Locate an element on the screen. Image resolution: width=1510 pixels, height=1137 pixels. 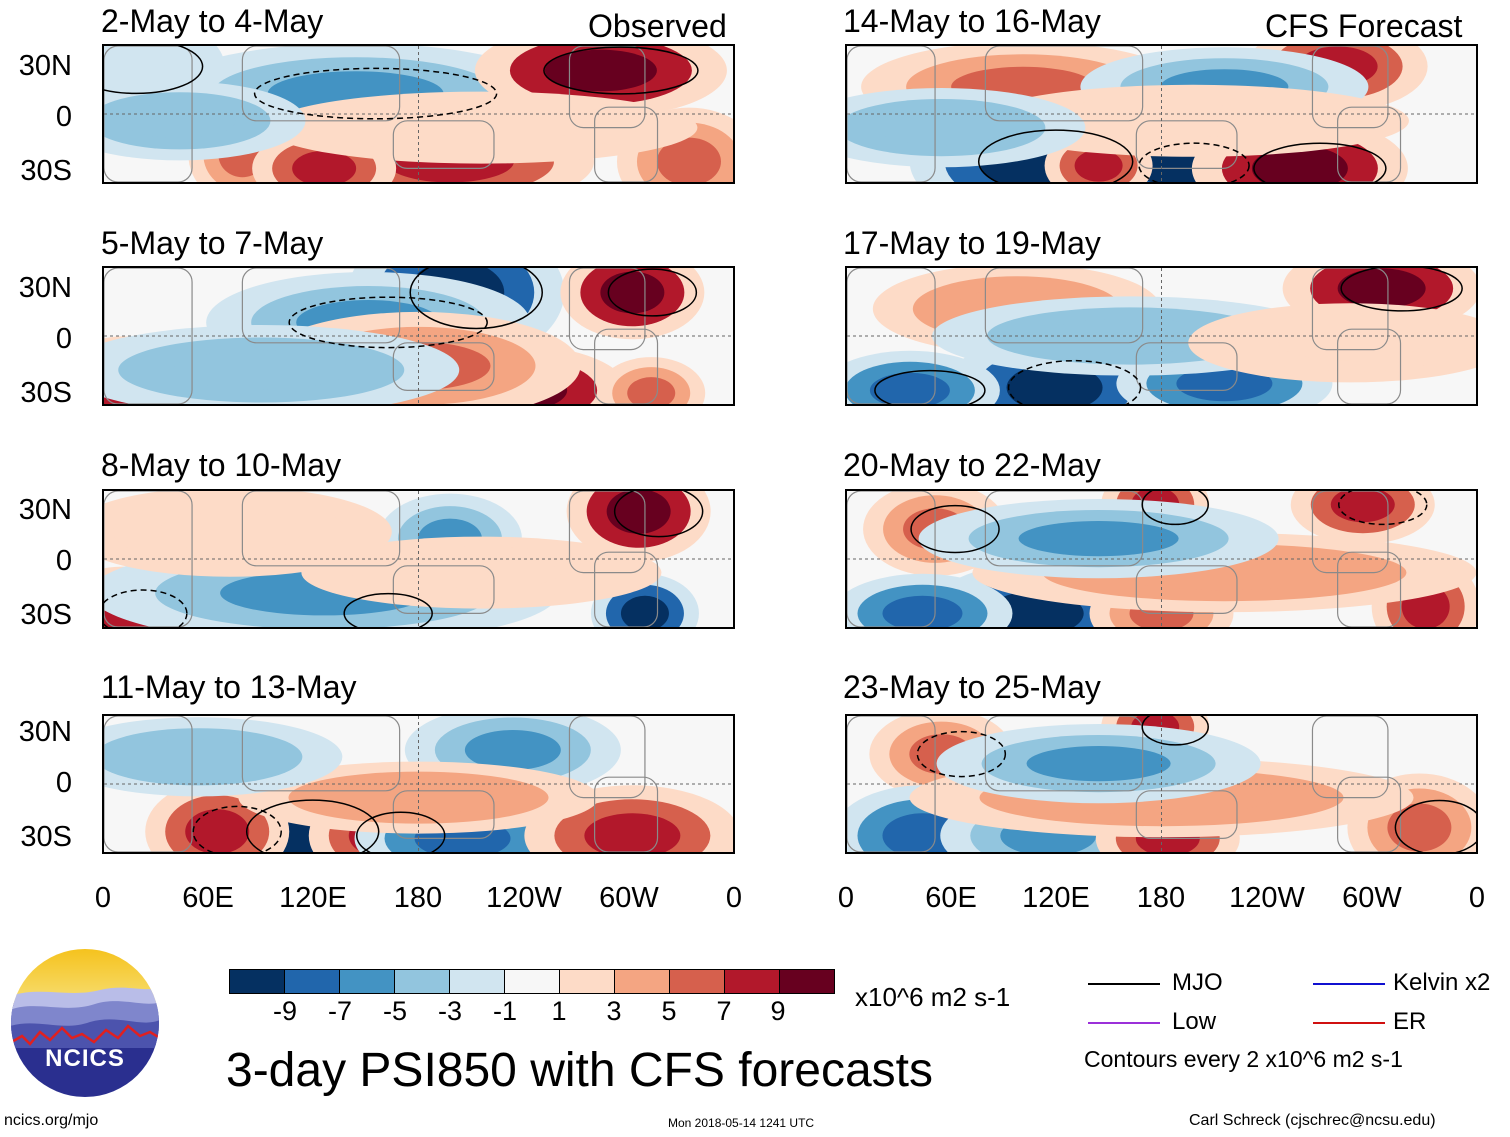
ncics-logo: NCICS is located at coordinates (85, 1023).